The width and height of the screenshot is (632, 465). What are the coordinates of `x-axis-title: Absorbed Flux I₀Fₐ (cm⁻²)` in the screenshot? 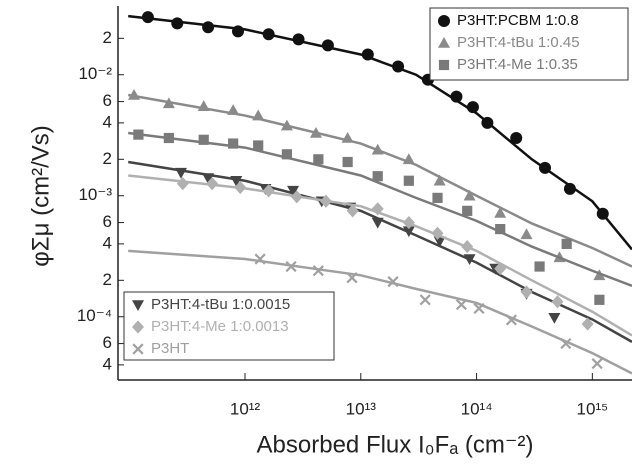 It's located at (395, 444).